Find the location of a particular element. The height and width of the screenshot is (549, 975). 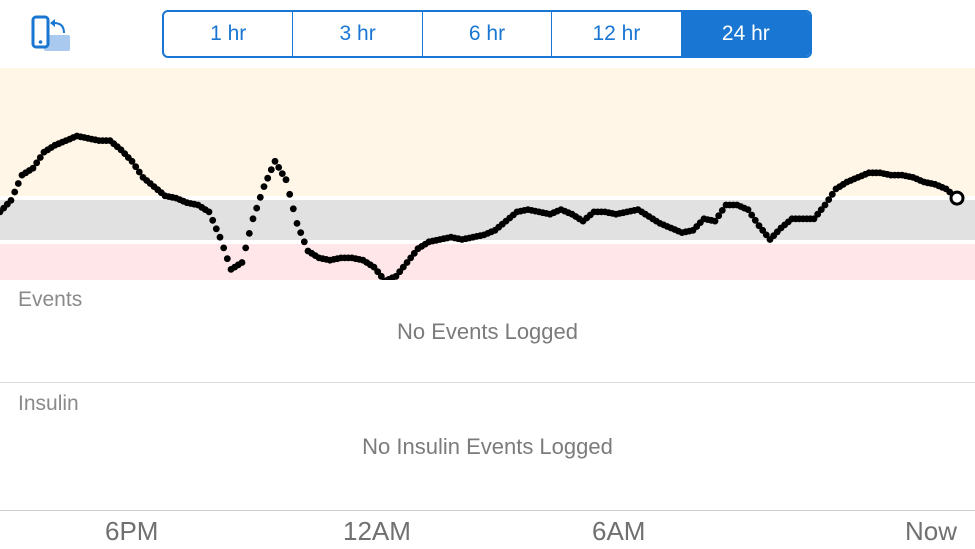

range-1hr-button: 1 hr is located at coordinates (228, 33).